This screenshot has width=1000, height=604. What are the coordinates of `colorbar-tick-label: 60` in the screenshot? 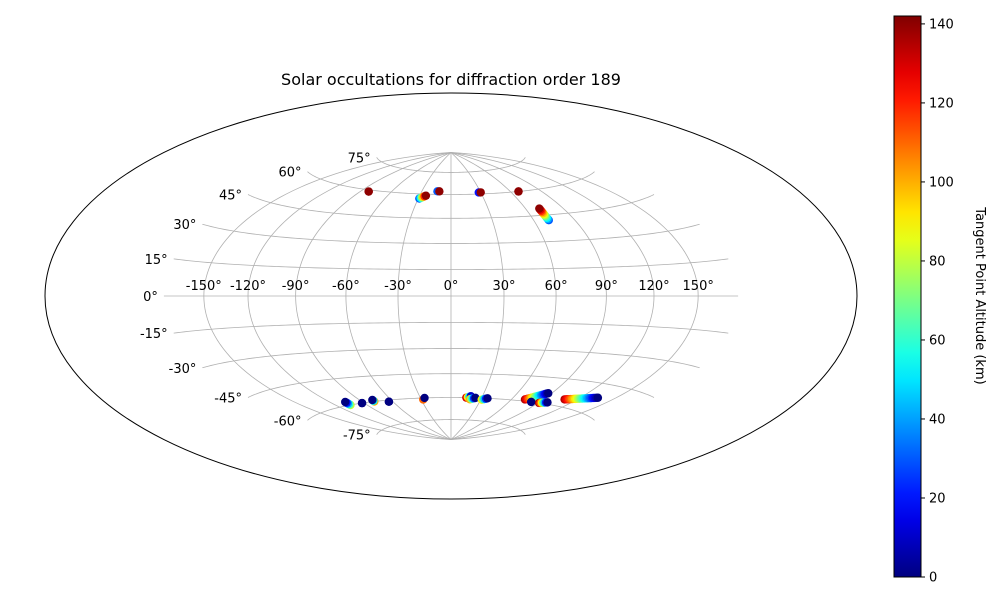 It's located at (937, 340).